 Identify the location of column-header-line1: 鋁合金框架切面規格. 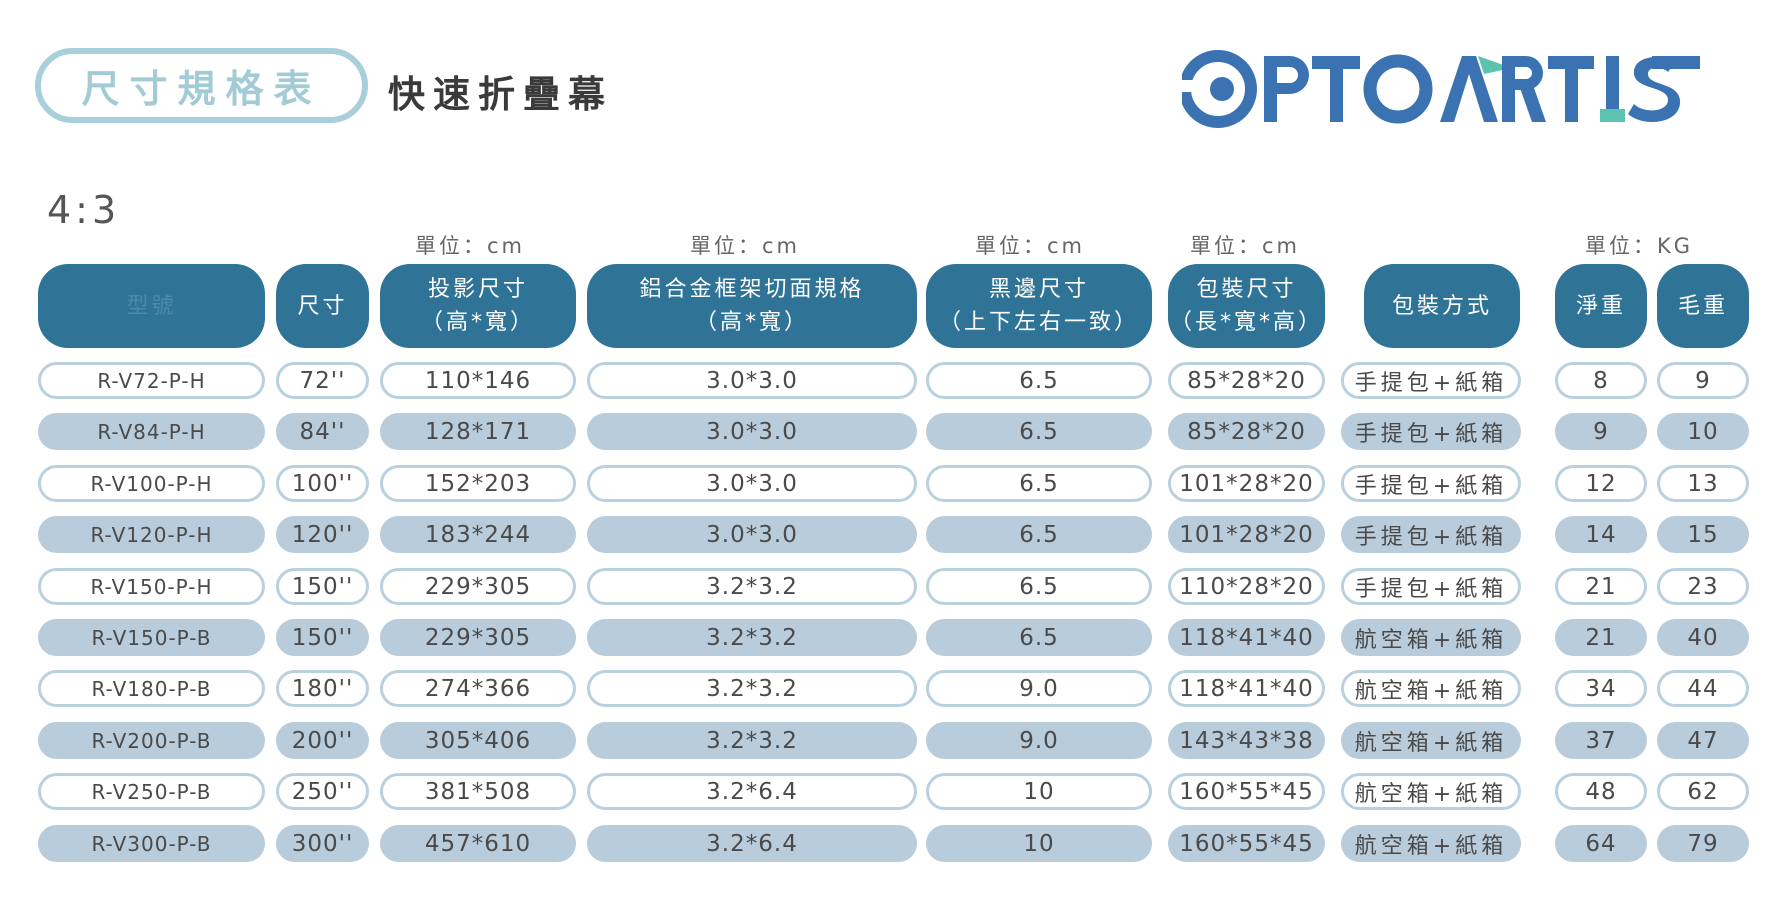
(752, 289).